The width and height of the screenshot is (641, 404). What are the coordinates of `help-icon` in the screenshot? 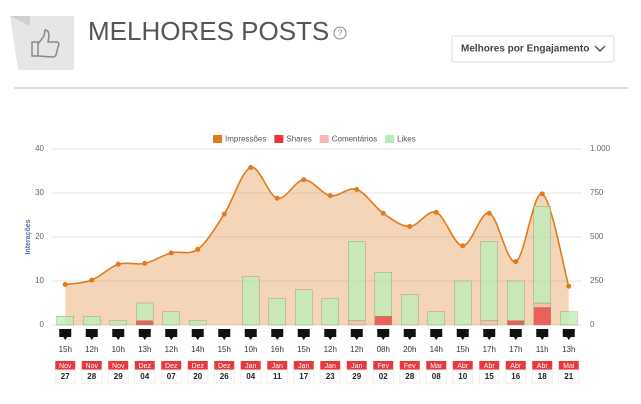 It's located at (340, 33).